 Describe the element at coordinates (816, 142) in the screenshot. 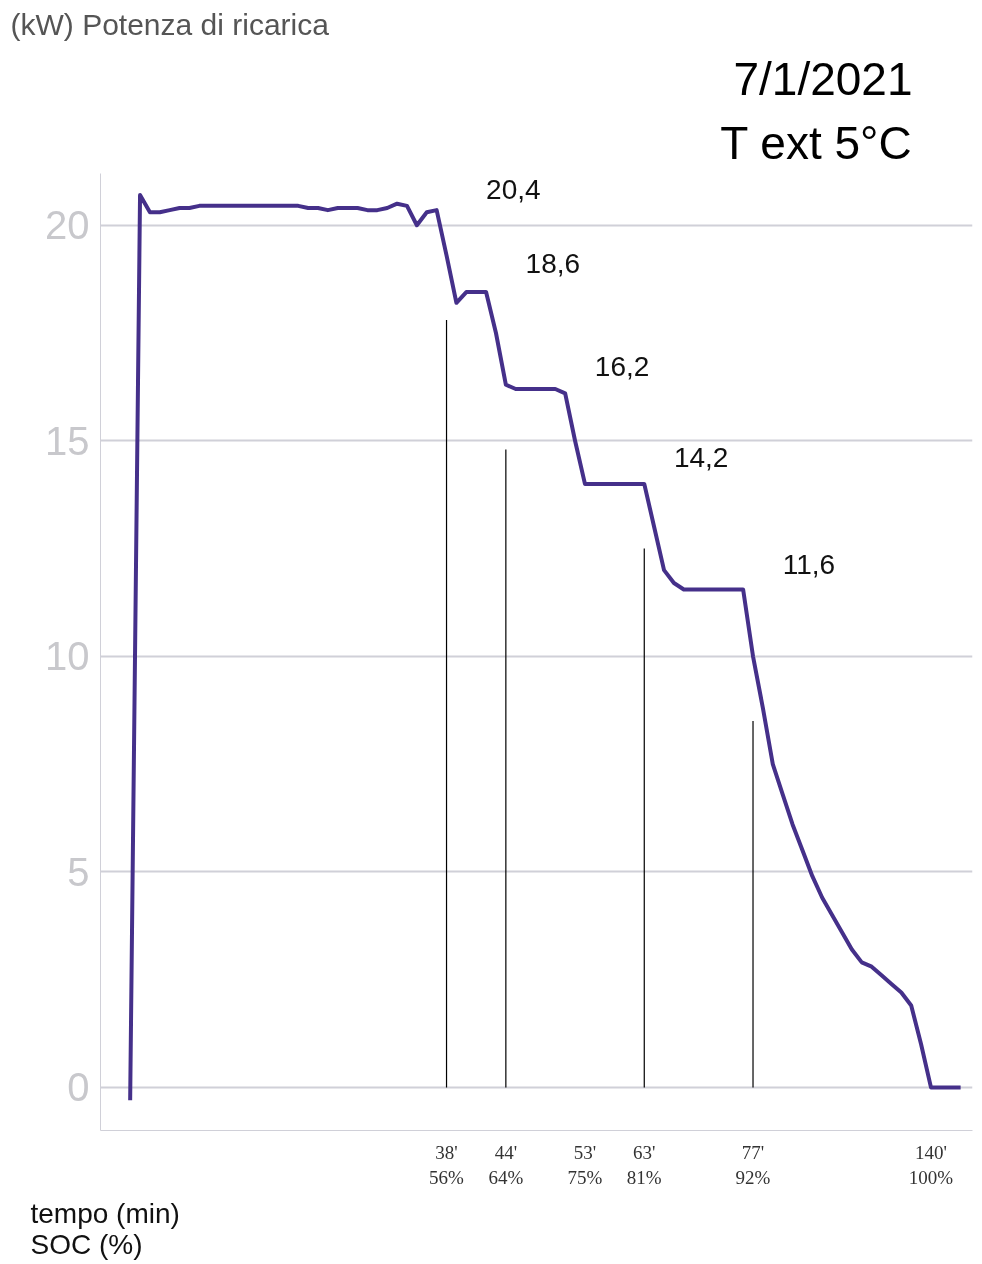

I see `chart-subtitle: T ext 5°C` at that location.